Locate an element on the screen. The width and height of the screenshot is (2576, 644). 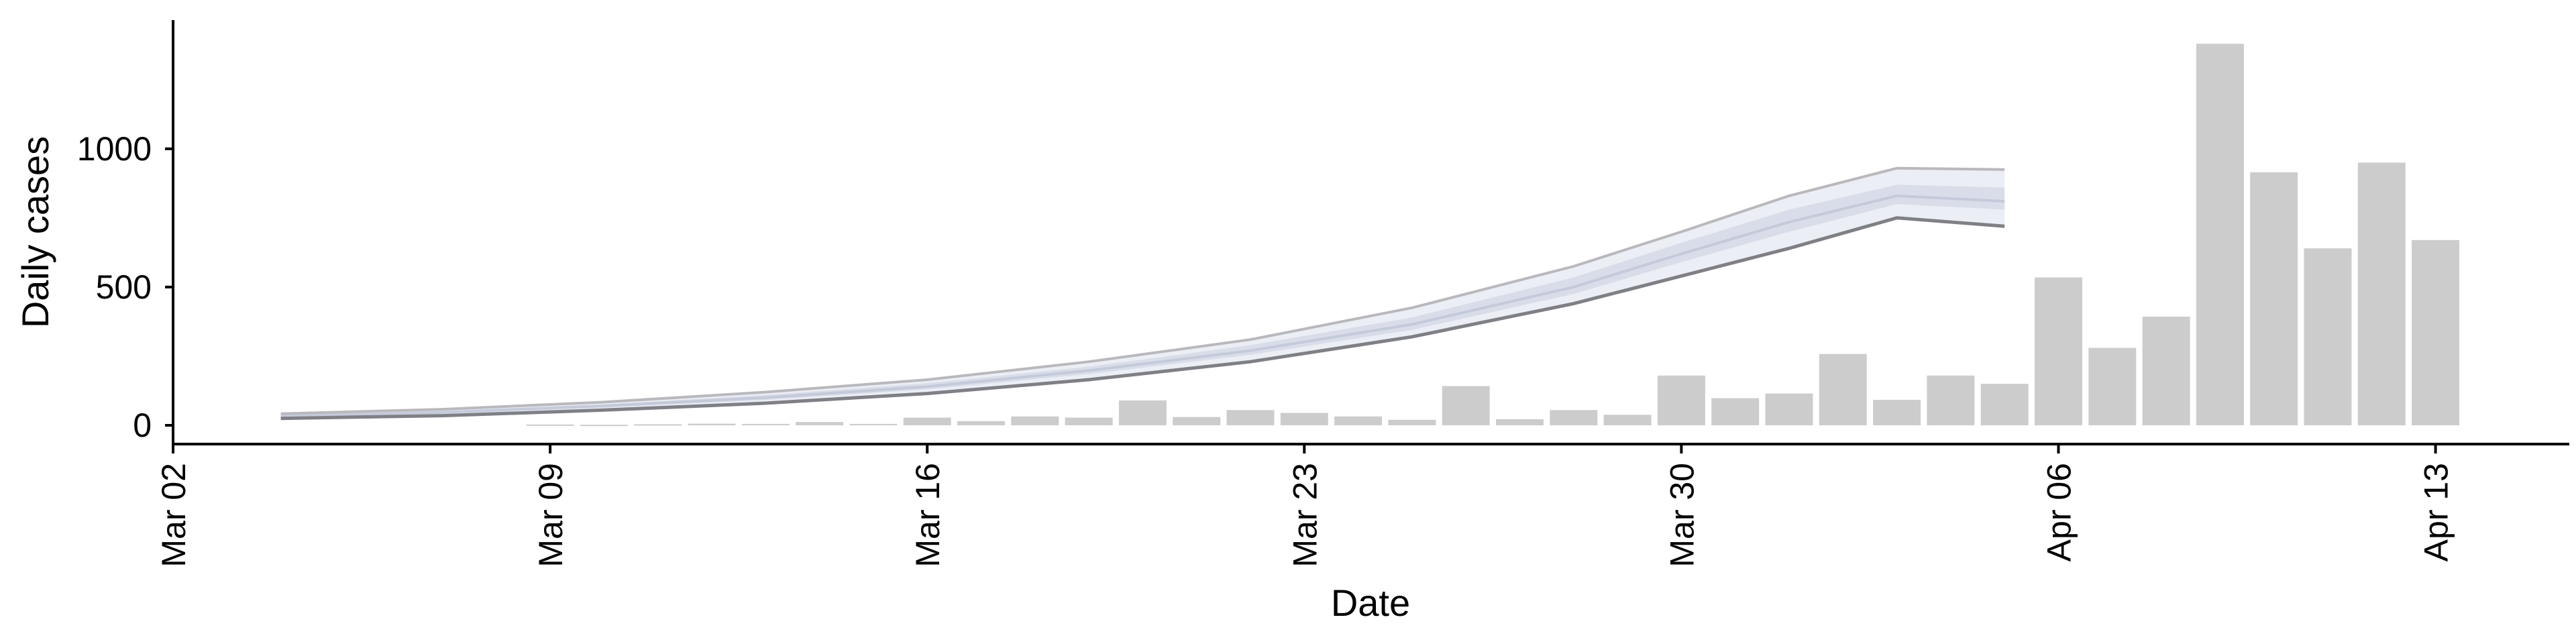
y-tick-label: 500 is located at coordinates (124, 287).